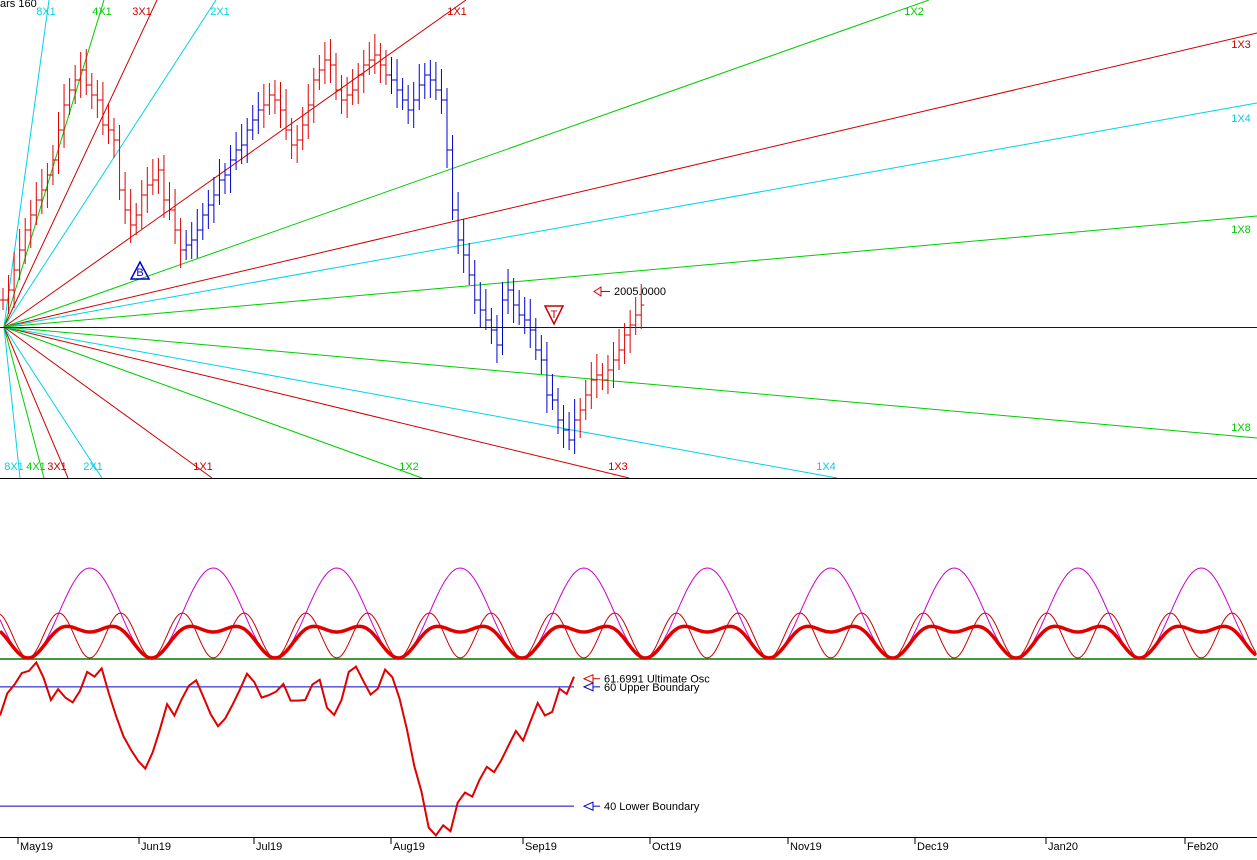 The height and width of the screenshot is (860, 1257). What do you see at coordinates (287, 748) in the screenshot?
I see `ultimate-oscillator-line` at bounding box center [287, 748].